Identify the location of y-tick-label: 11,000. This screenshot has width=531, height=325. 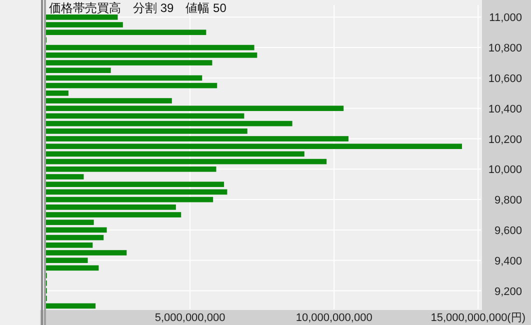
(505, 18).